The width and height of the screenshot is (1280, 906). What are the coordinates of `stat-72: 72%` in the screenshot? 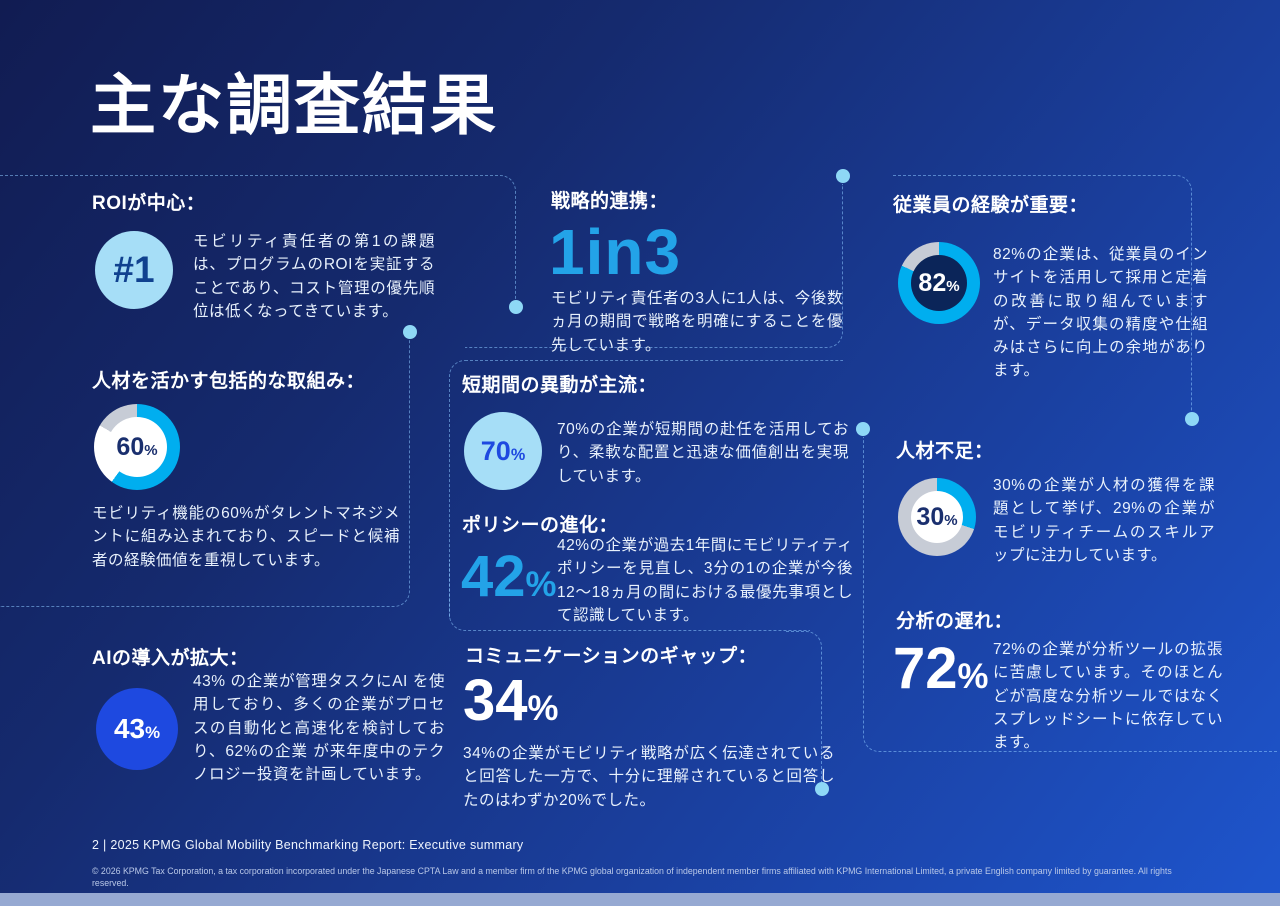 It's located at (941, 668).